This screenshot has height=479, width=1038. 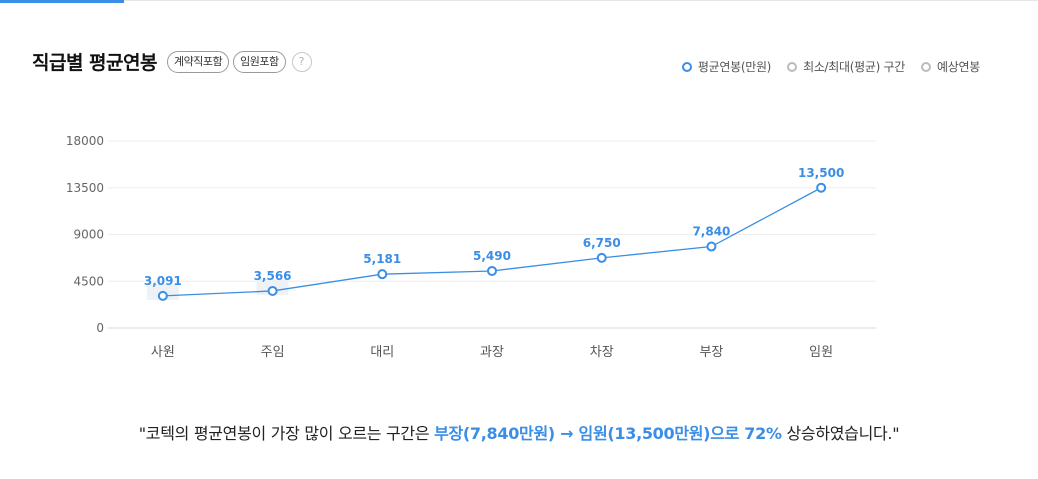 What do you see at coordinates (734, 67) in the screenshot?
I see `legend-label-average: 평균연봉(만원)` at bounding box center [734, 67].